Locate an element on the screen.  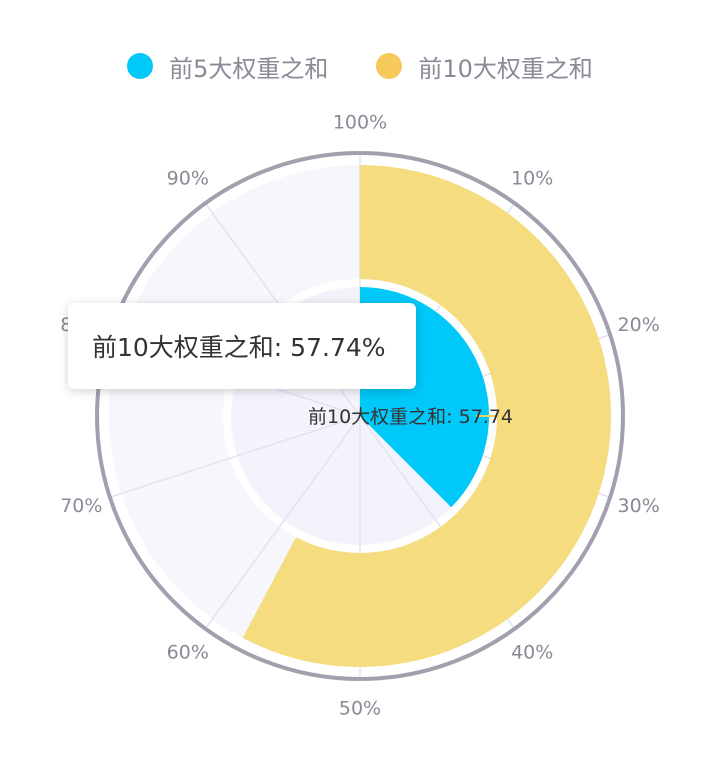
tick-label-5: 50% is located at coordinates (360, 709).